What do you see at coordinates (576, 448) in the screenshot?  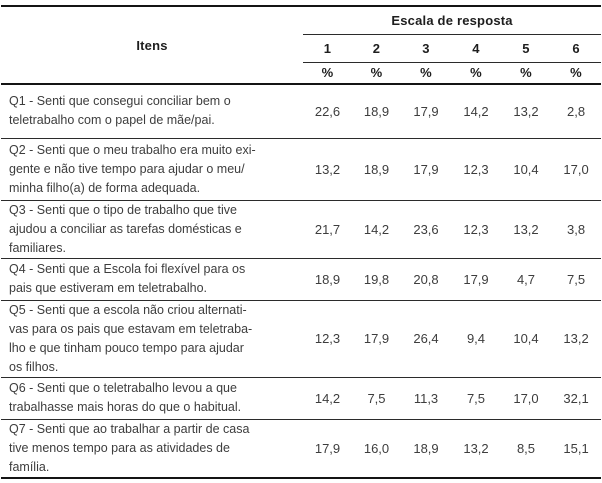 I see `value-cell: 15,1` at bounding box center [576, 448].